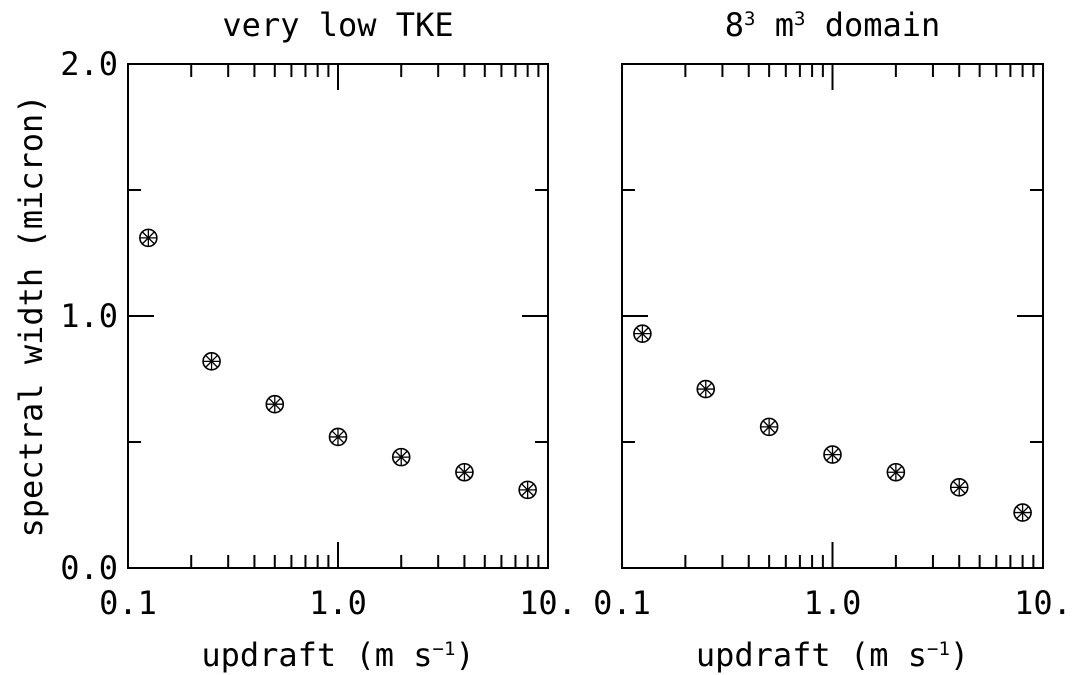 This screenshot has height=675, width=1075. I want to click on y-tick-label: 1.0, so click(89, 316).